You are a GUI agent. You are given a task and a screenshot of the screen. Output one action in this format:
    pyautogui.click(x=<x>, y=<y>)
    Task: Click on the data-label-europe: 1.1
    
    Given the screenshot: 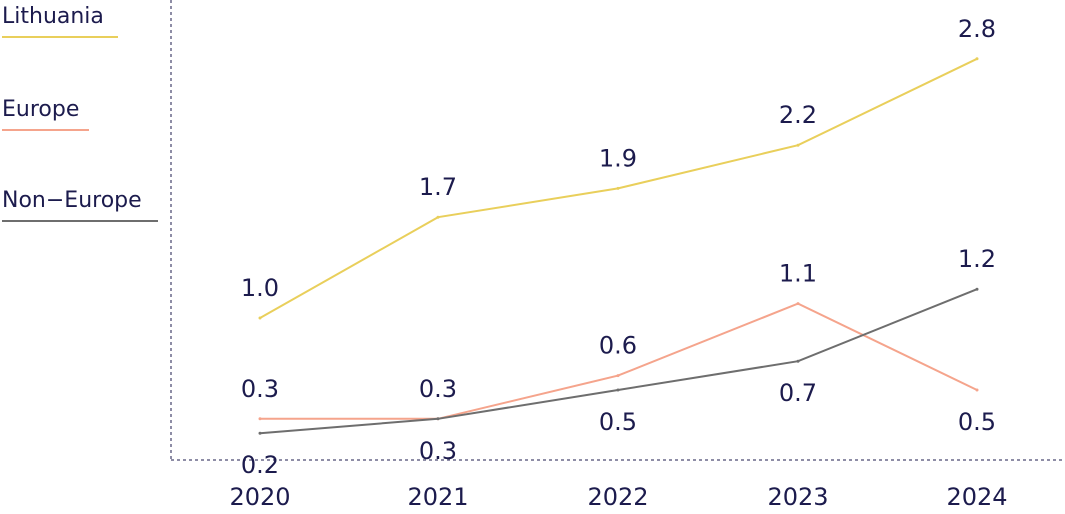 What is the action you would take?
    pyautogui.click(x=798, y=274)
    